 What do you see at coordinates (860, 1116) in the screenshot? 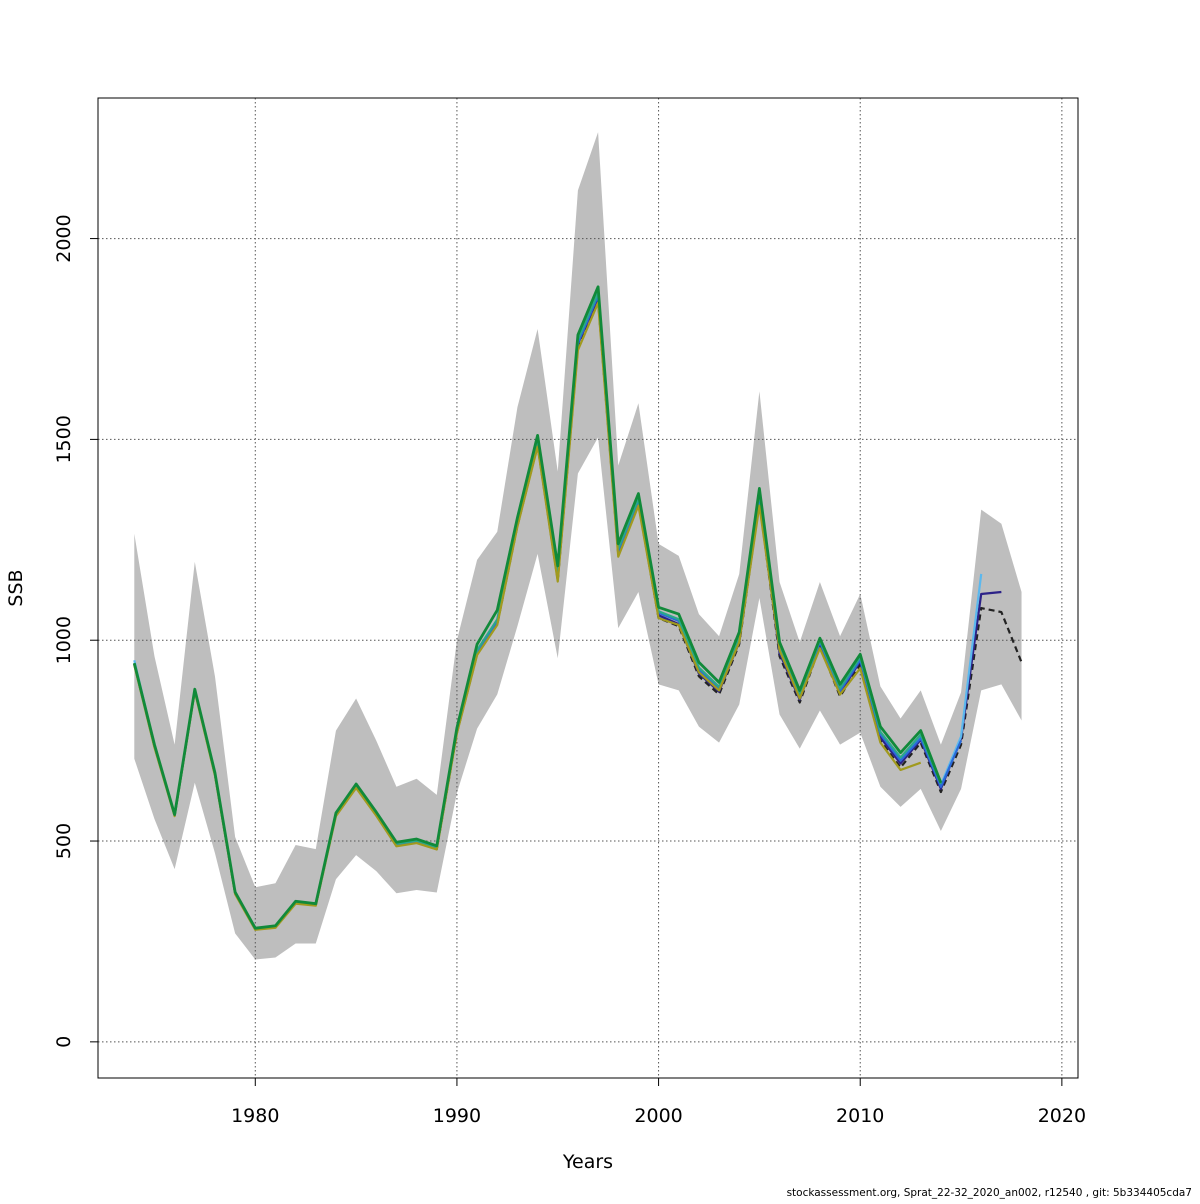
I see `x-tick-label-2010: 2010` at bounding box center [860, 1116].